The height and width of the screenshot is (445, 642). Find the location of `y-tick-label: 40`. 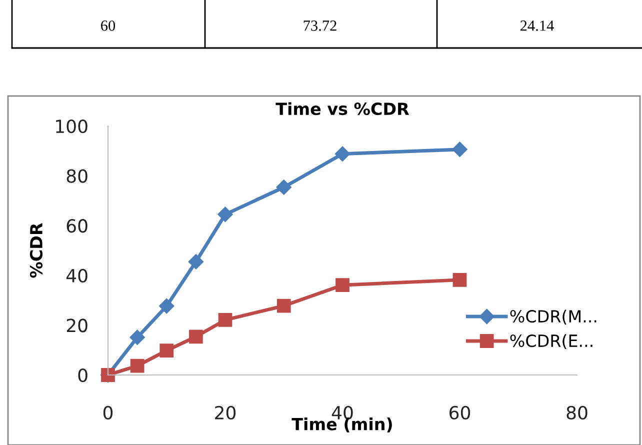

y-tick-label: 40 is located at coordinates (77, 275).